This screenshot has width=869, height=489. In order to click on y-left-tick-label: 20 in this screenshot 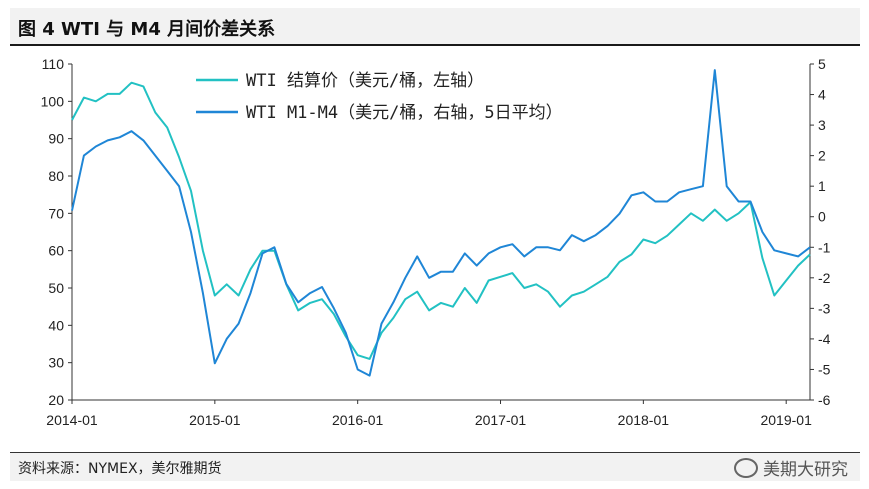, I will do `click(56, 400)`.